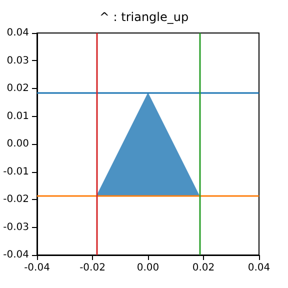 The width and height of the screenshot is (288, 288). What do you see at coordinates (148, 268) in the screenshot?
I see `x-tick-label: 0.00` at bounding box center [148, 268].